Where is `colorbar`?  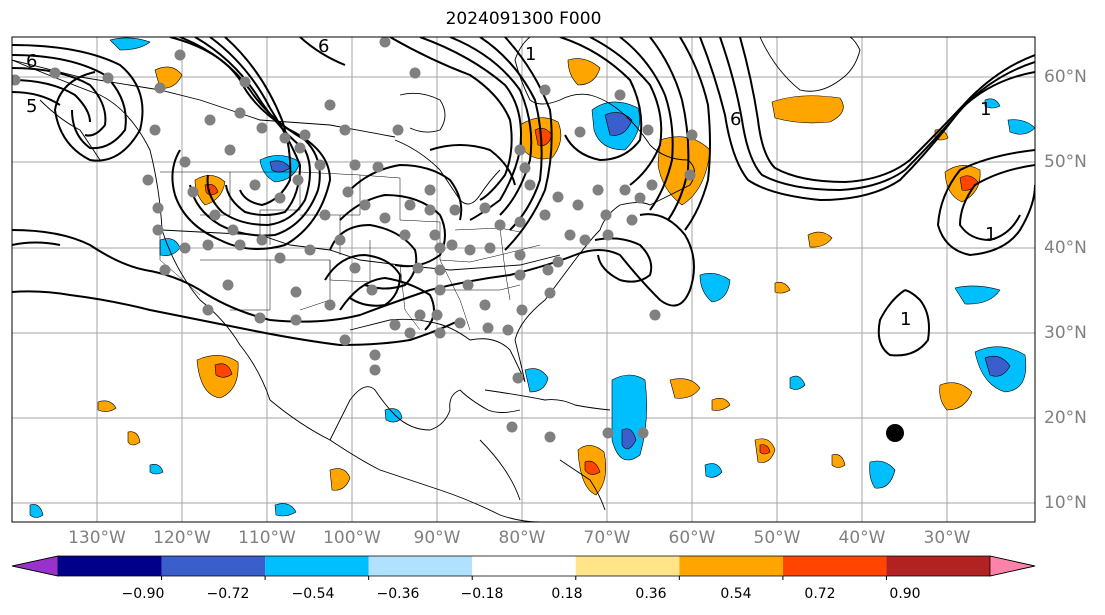
colorbar is located at coordinates (523, 567).